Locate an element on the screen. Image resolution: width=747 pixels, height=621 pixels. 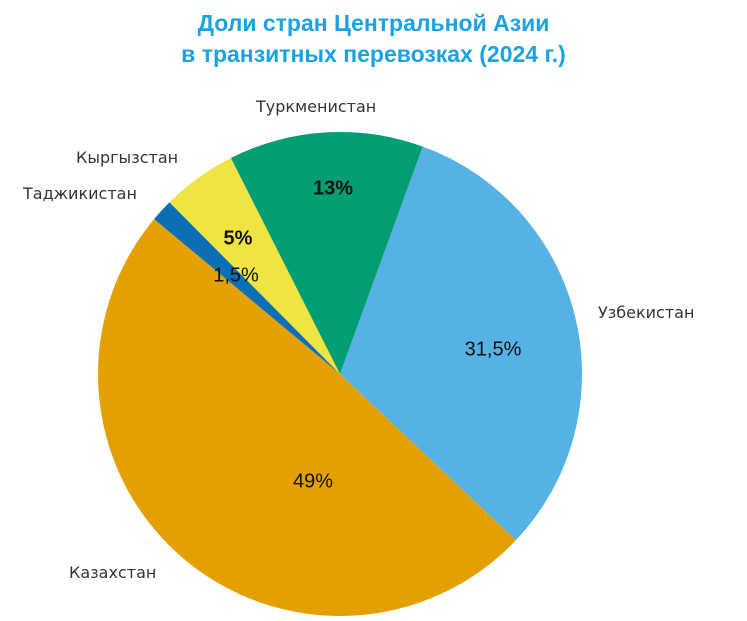
label-tajikistan: Таджикистан is located at coordinates (80, 193).